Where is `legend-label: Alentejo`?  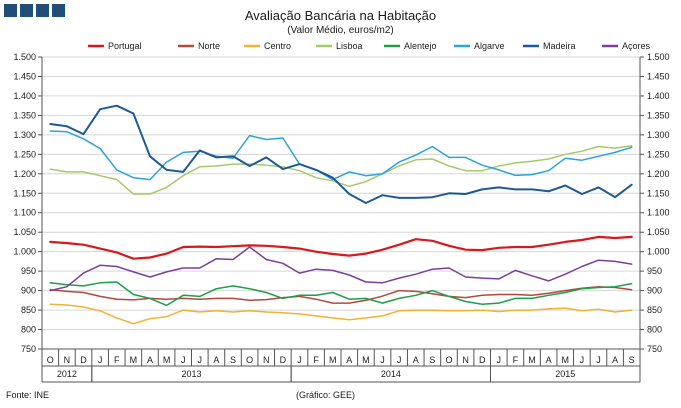
legend-label: Alentejo is located at coordinates (420, 46).